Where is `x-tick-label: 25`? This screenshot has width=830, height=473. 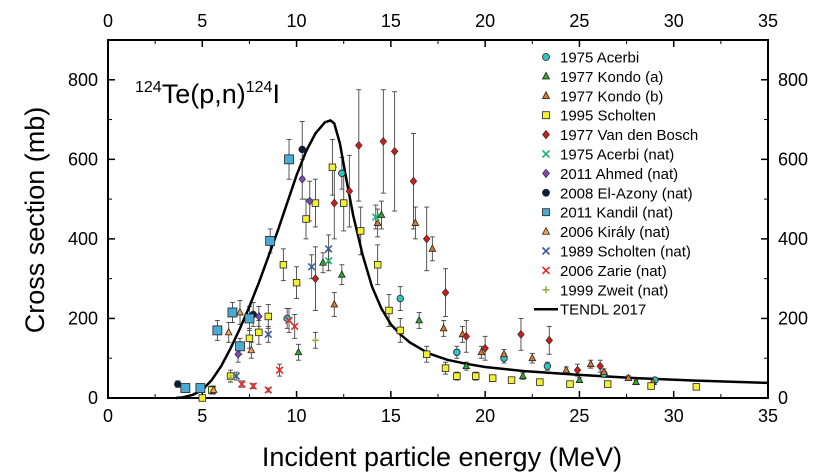 x-tick-label: 25 is located at coordinates (579, 416).